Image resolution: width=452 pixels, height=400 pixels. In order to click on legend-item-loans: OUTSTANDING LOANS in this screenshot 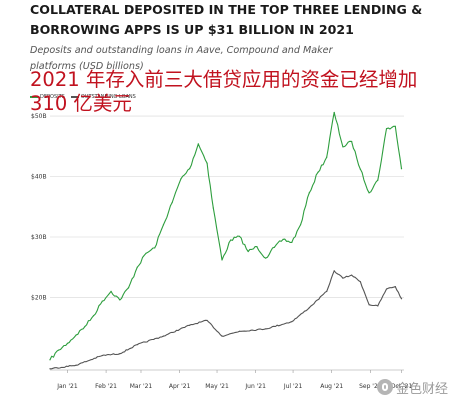, I will do `click(103, 97)`.